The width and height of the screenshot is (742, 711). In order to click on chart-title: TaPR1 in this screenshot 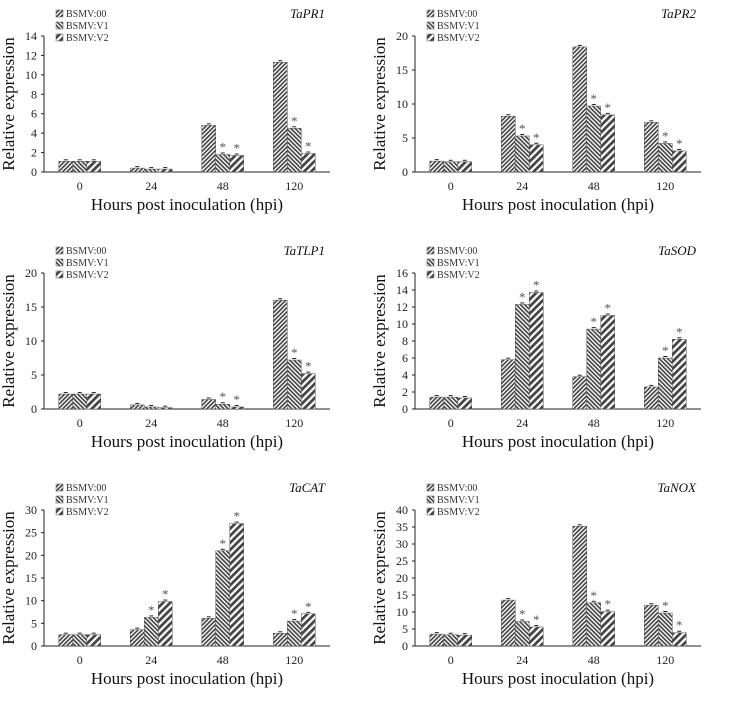, I will do `click(307, 13)`.